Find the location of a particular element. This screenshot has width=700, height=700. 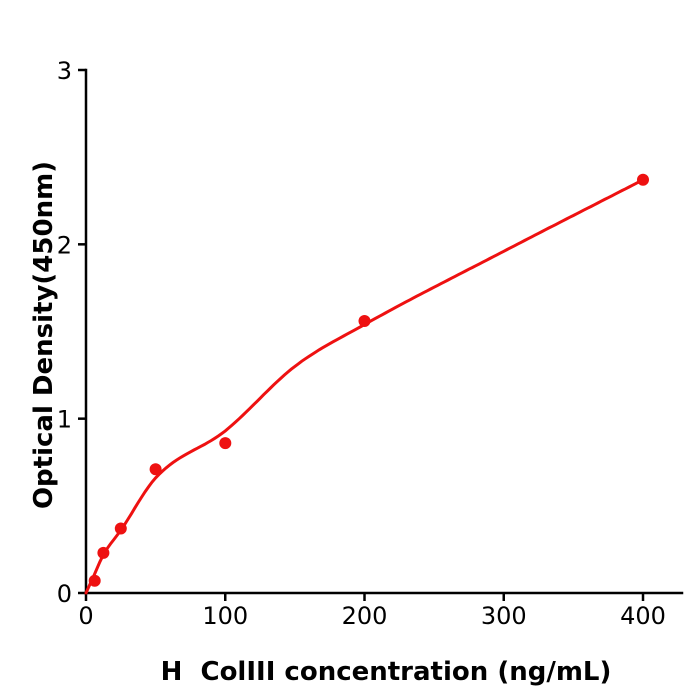

y-tick-label: 0 is located at coordinates (64, 594).